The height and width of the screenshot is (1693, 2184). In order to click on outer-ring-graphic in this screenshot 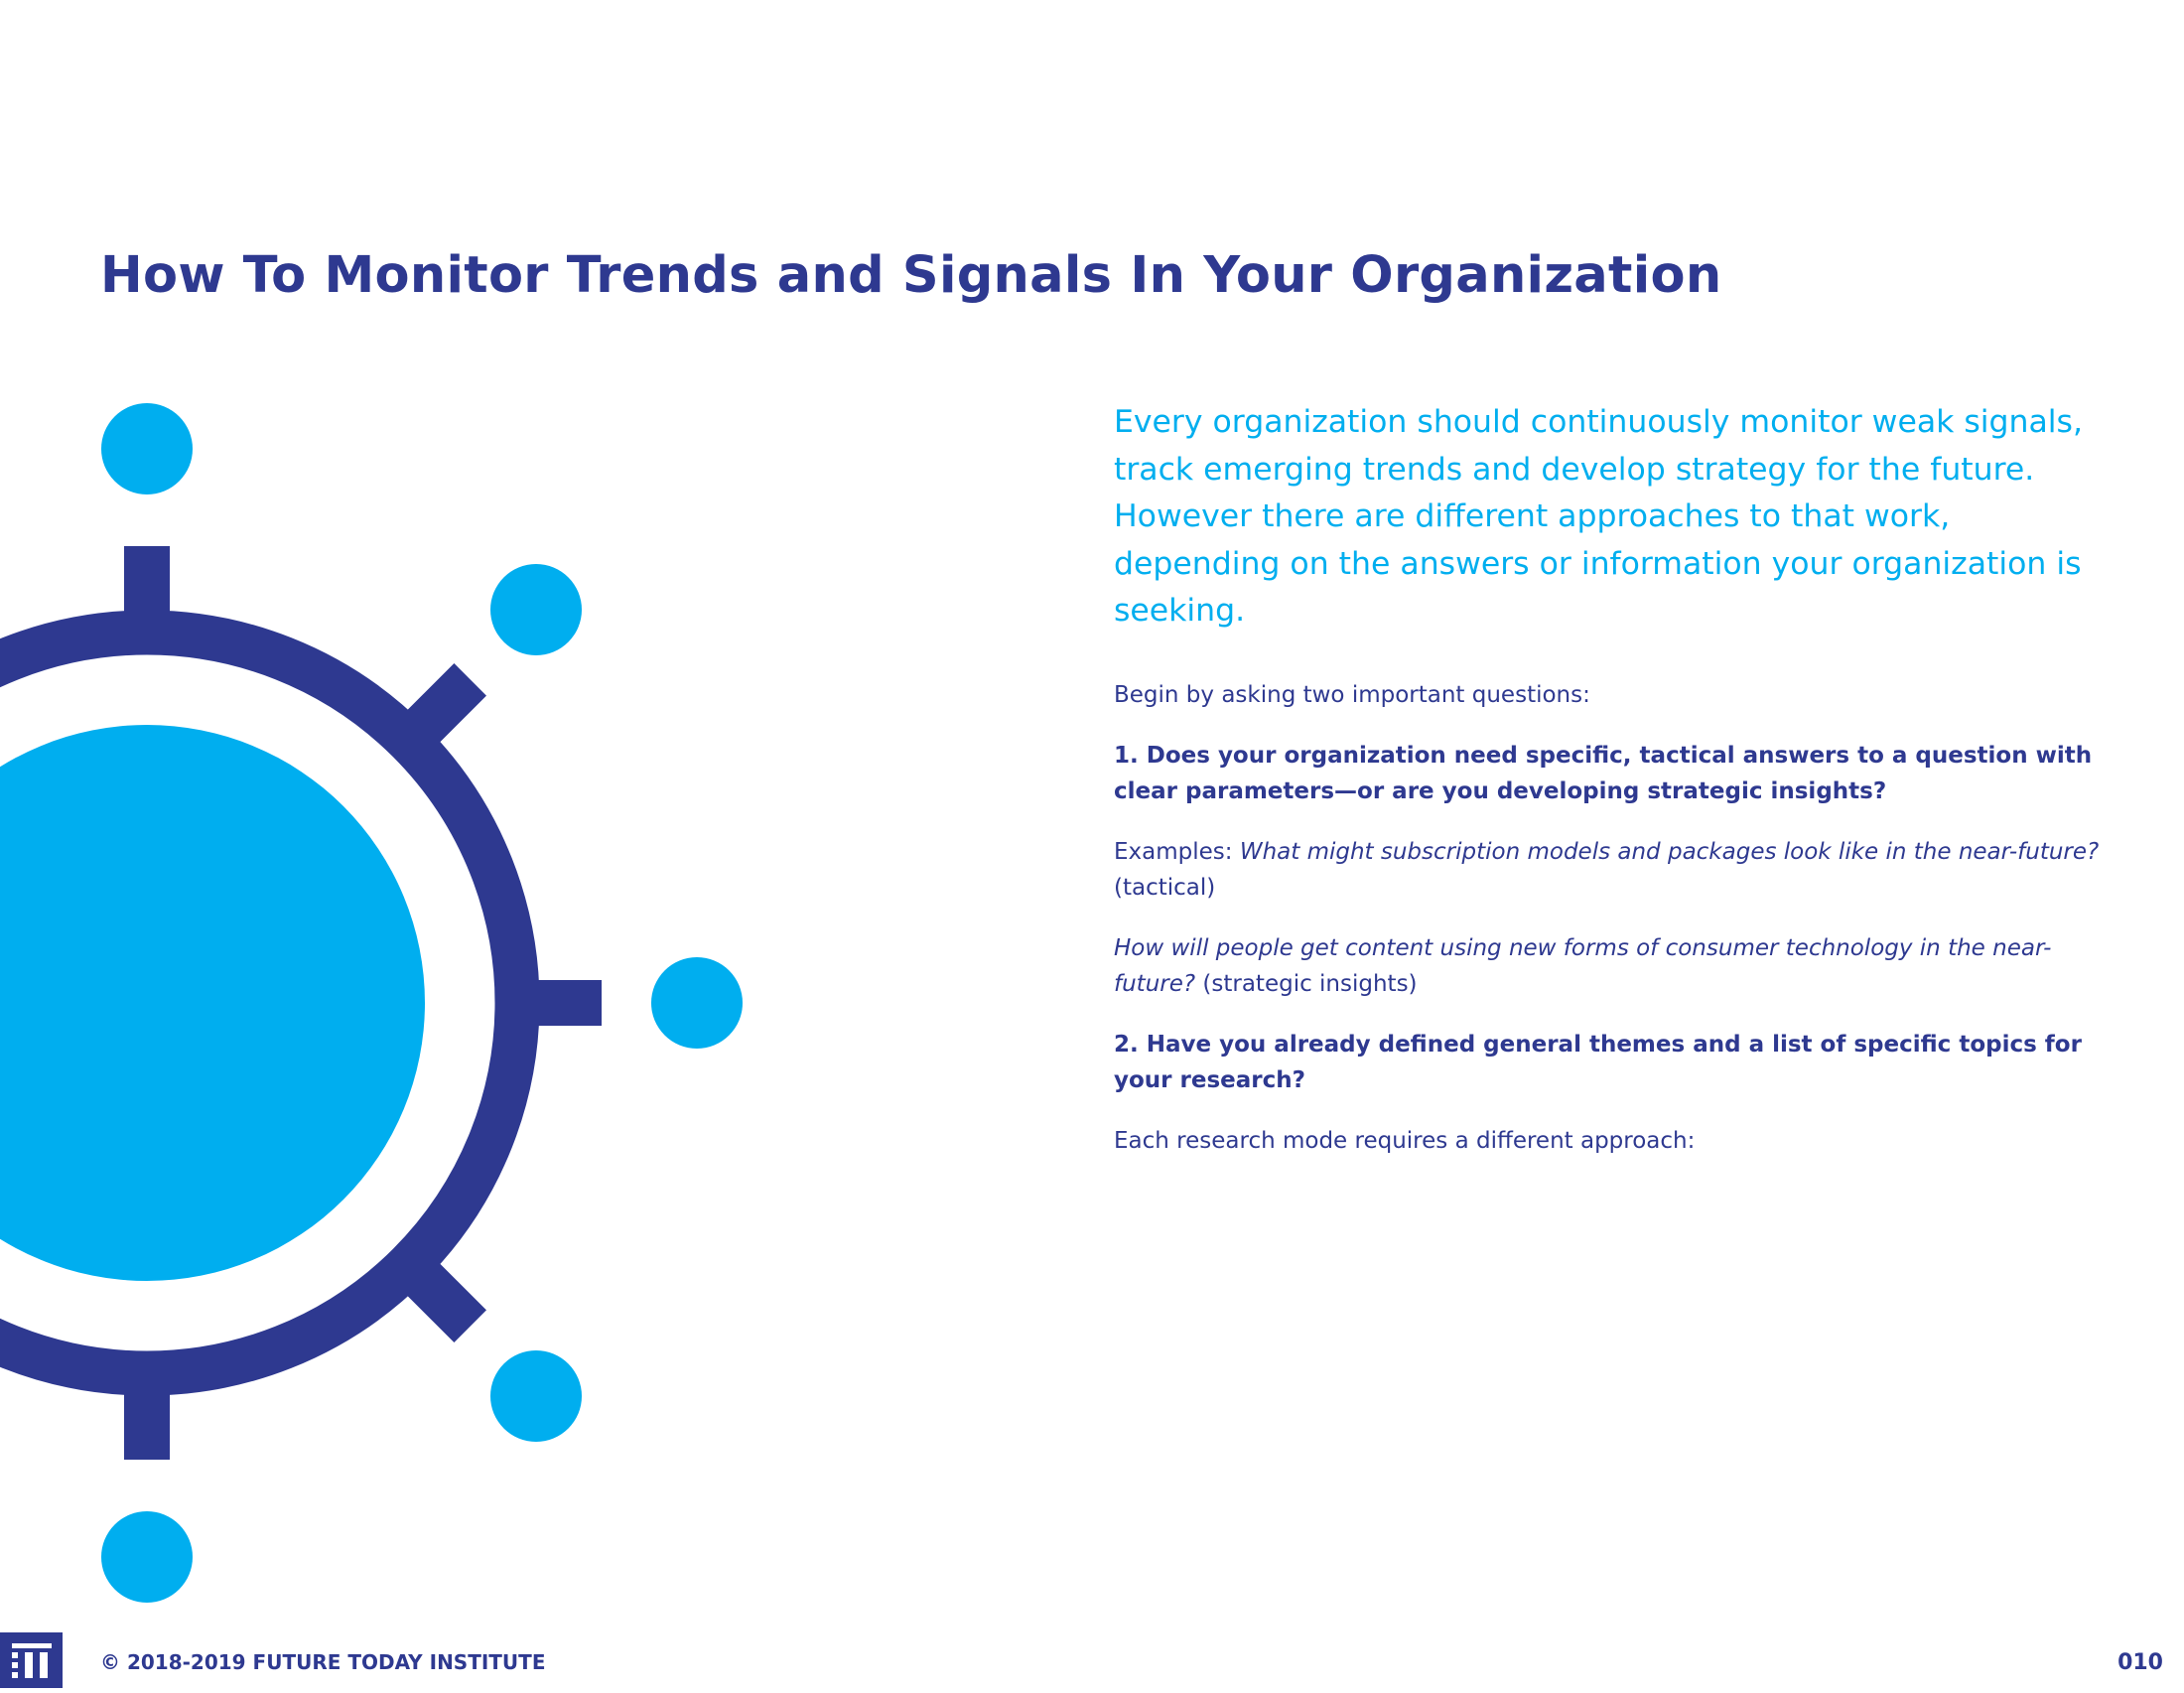, I will do `click(270, 1003)`.